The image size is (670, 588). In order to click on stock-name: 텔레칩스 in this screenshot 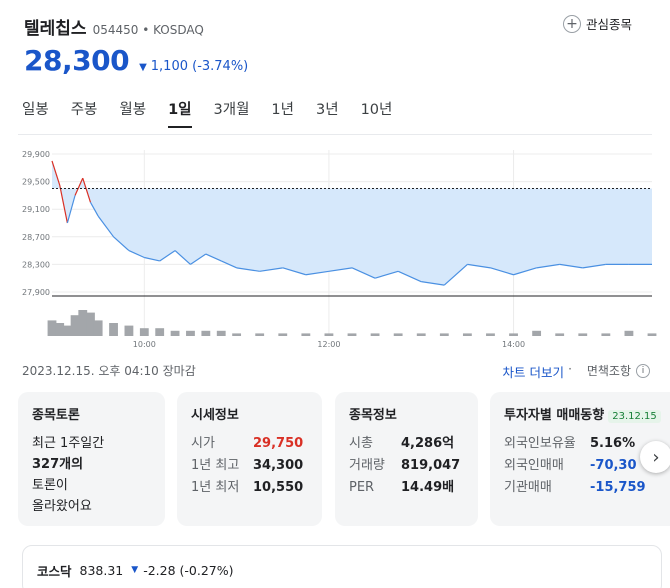, I will do `click(55, 29)`.